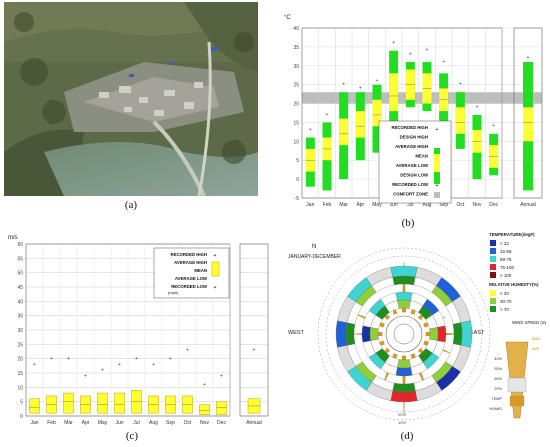 The image size is (550, 447). What do you see at coordinates (314, 257) in the screenshot?
I see `period-label: JANUARY-DECEMBER` at bounding box center [314, 257].